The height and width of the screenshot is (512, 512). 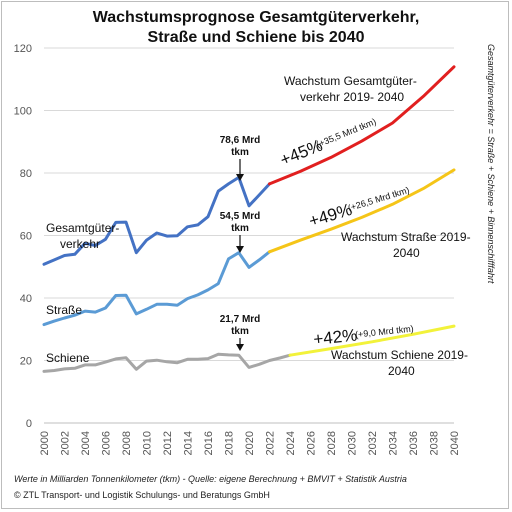 I want to click on arrowhead-strasse, so click(x=240, y=249).